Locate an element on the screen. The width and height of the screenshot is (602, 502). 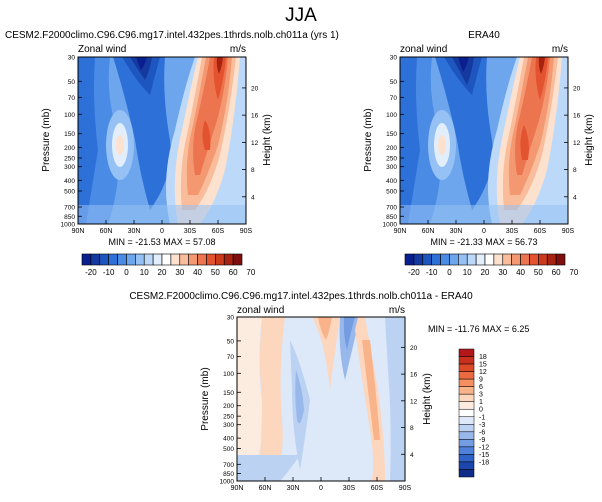
y-axis-label: Pressure (mb) is located at coordinates (205, 398).